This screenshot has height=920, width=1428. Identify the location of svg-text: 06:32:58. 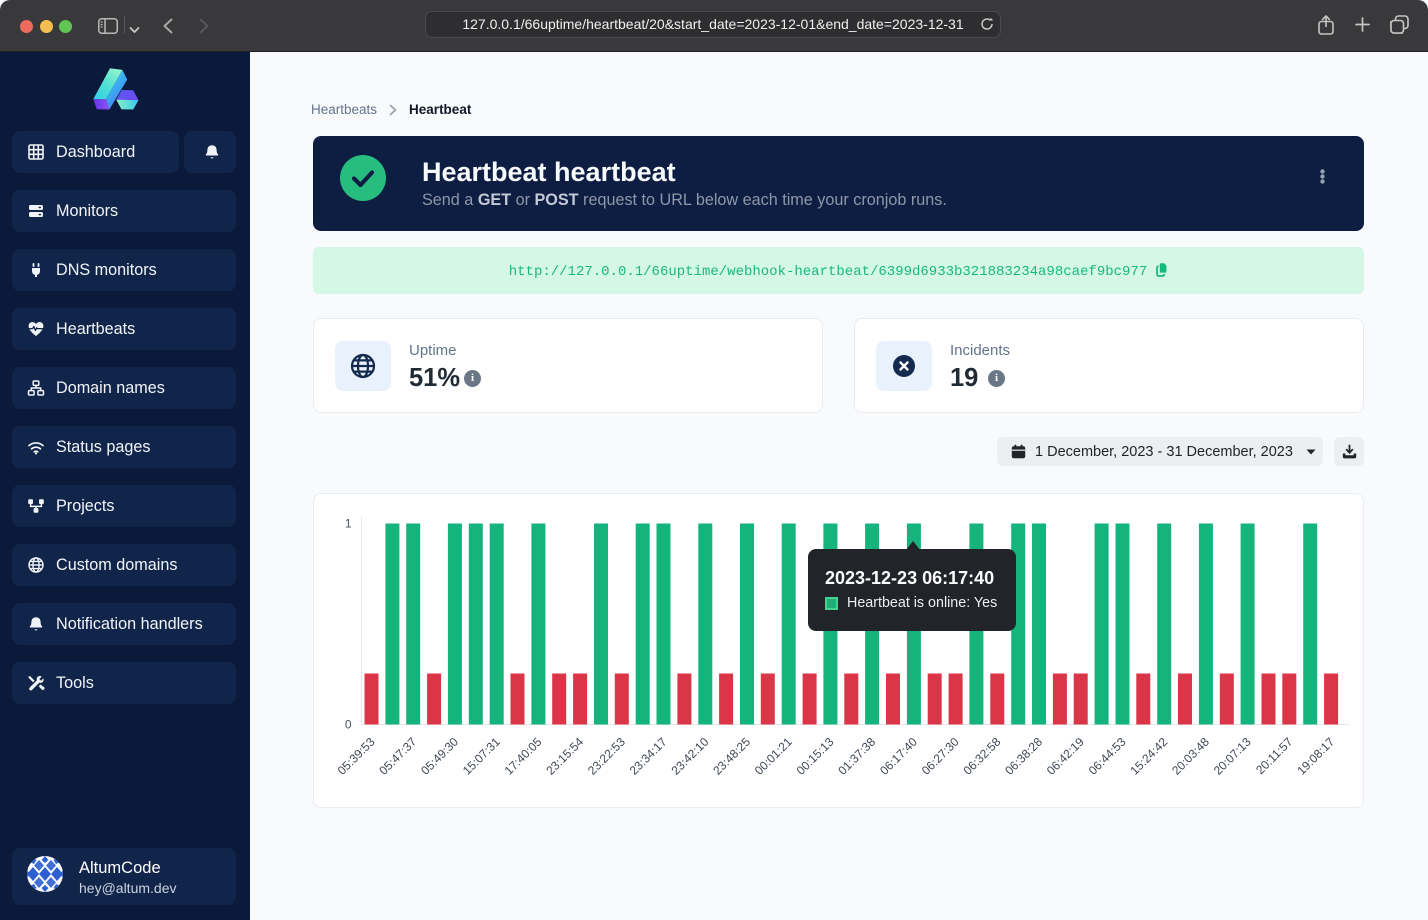
(981, 755).